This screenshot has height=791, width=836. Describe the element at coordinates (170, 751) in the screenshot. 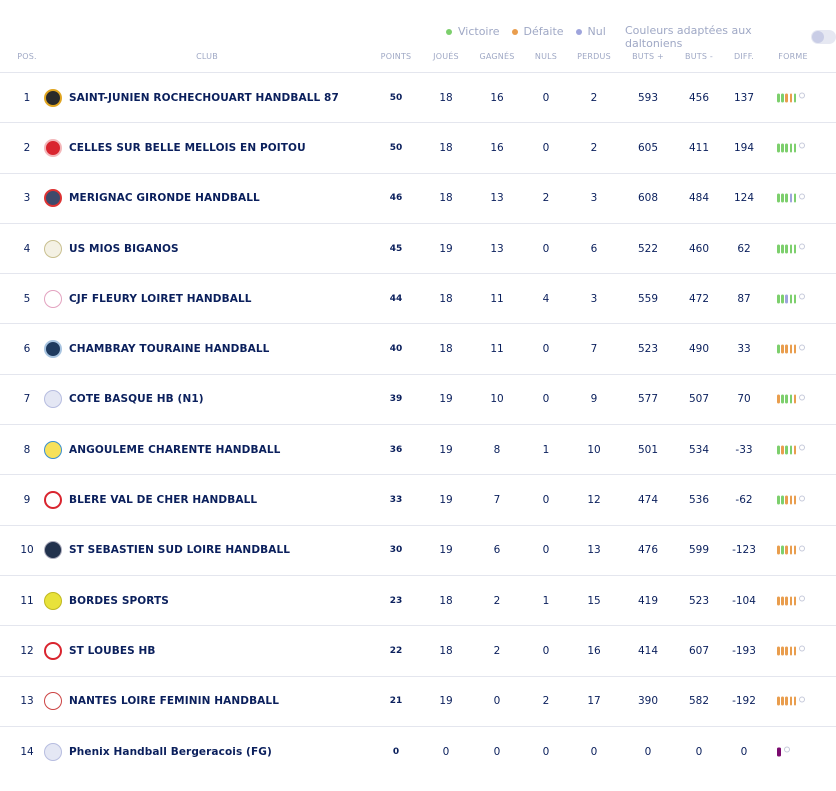

I see `club-name: Phenix Handball Bergeracois (FG)` at that location.